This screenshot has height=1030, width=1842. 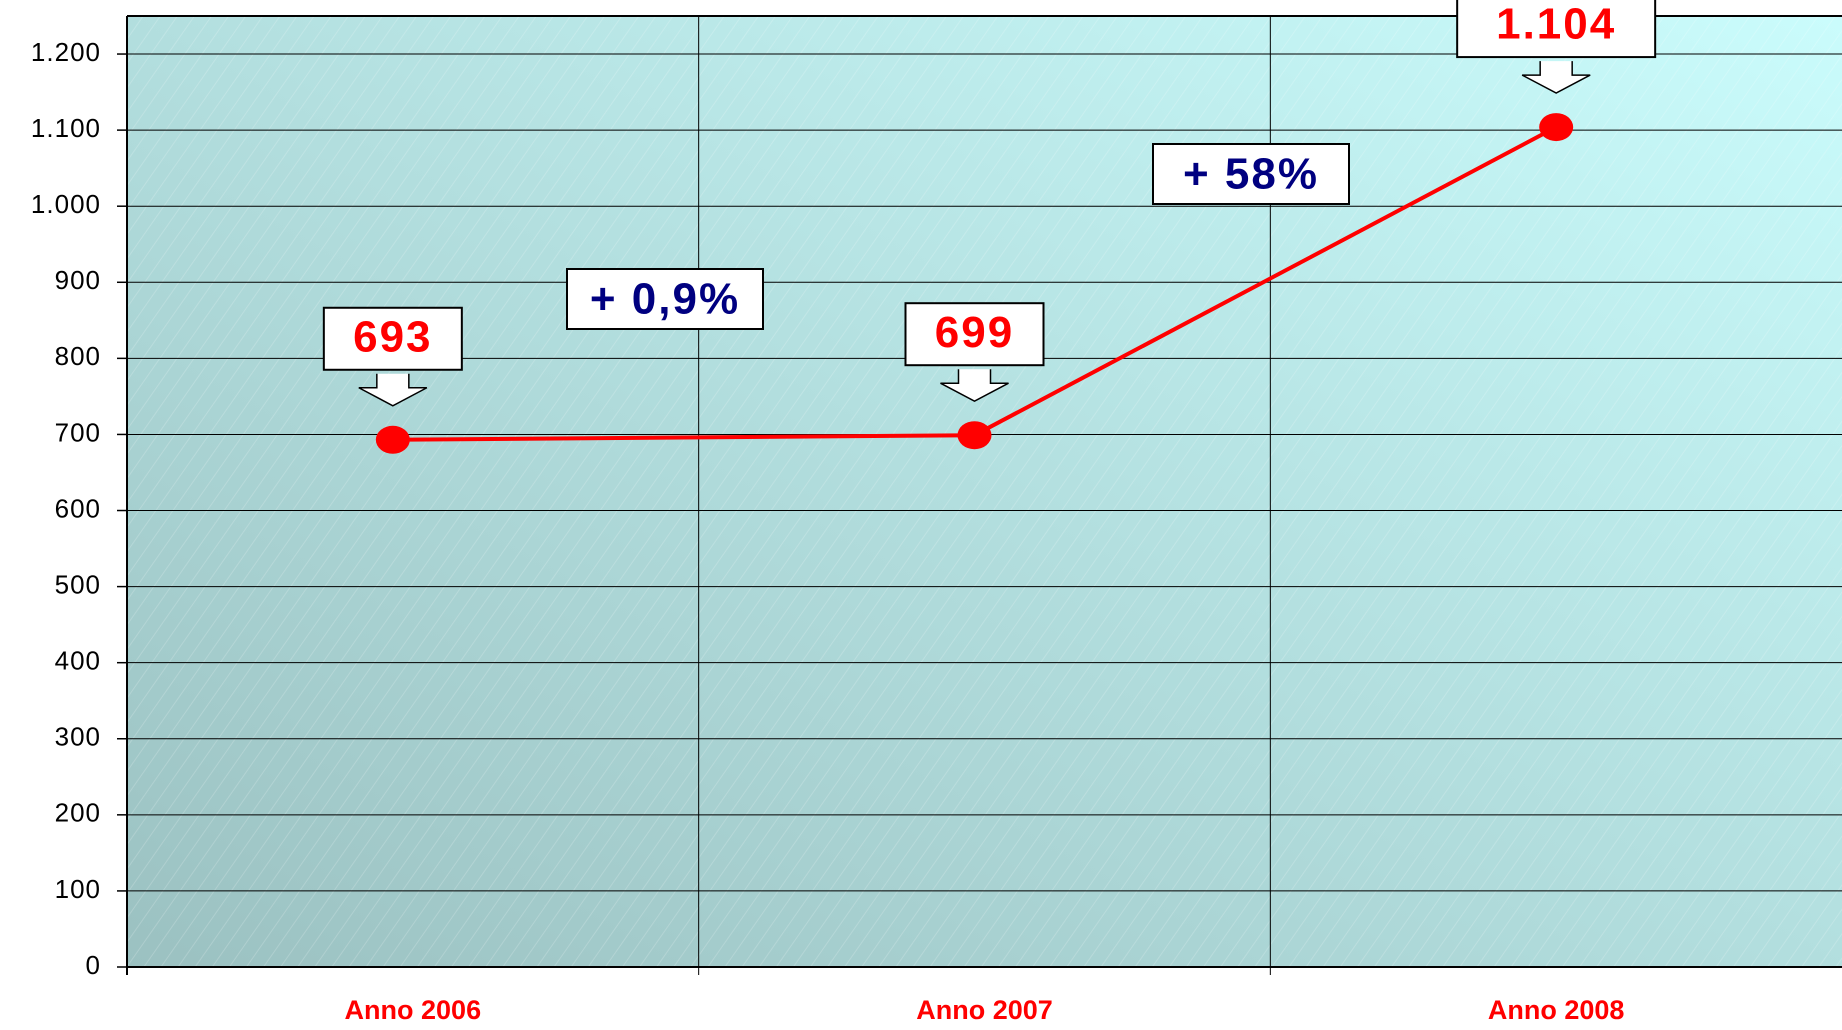 What do you see at coordinates (78, 508) in the screenshot?
I see `y-tick-label: 600` at bounding box center [78, 508].